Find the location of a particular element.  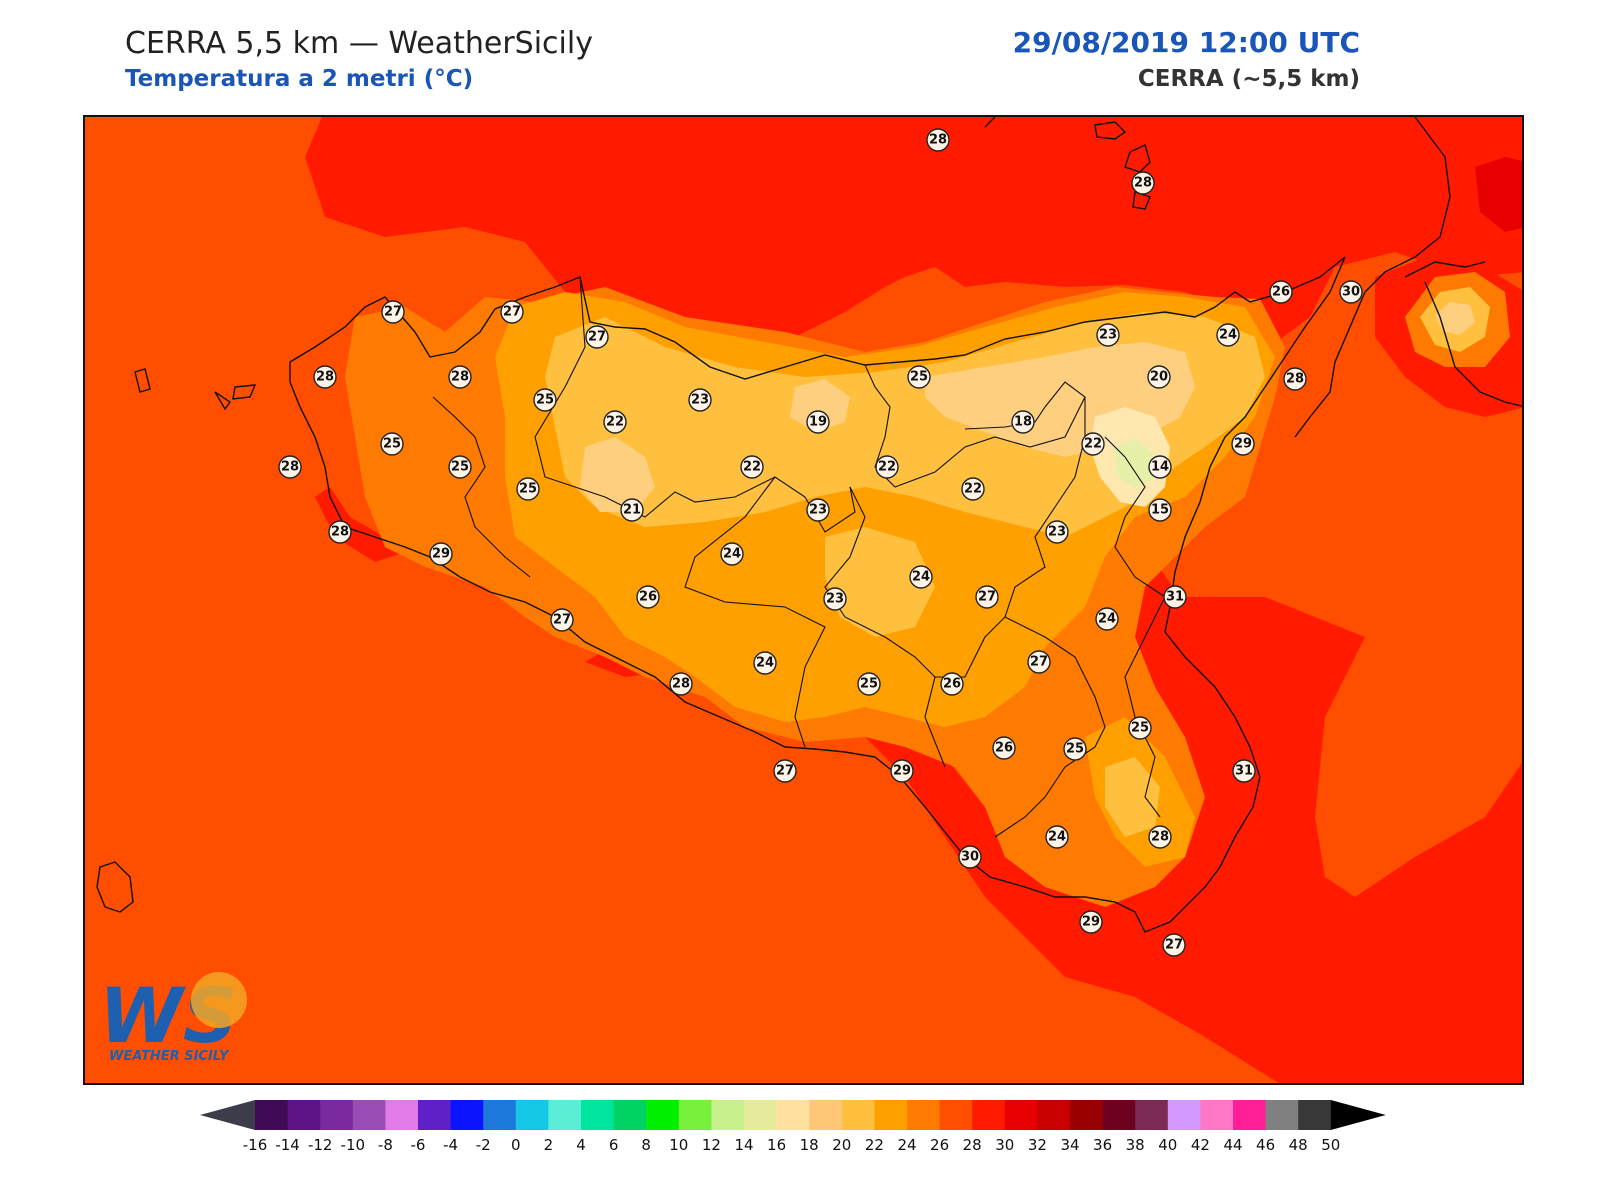

station-marker: 21 is located at coordinates (632, 510).